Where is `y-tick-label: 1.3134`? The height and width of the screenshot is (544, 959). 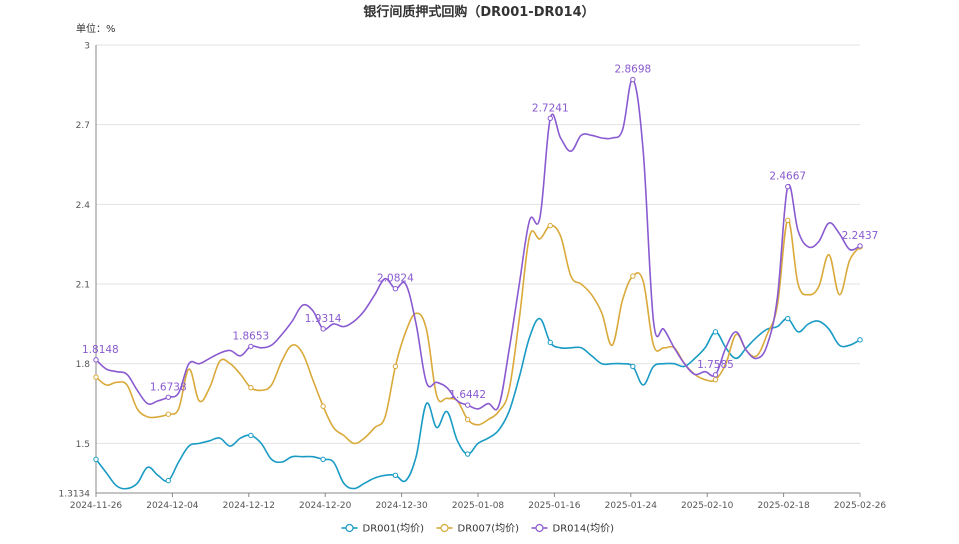 y-tick-label: 1.3134 is located at coordinates (75, 495).